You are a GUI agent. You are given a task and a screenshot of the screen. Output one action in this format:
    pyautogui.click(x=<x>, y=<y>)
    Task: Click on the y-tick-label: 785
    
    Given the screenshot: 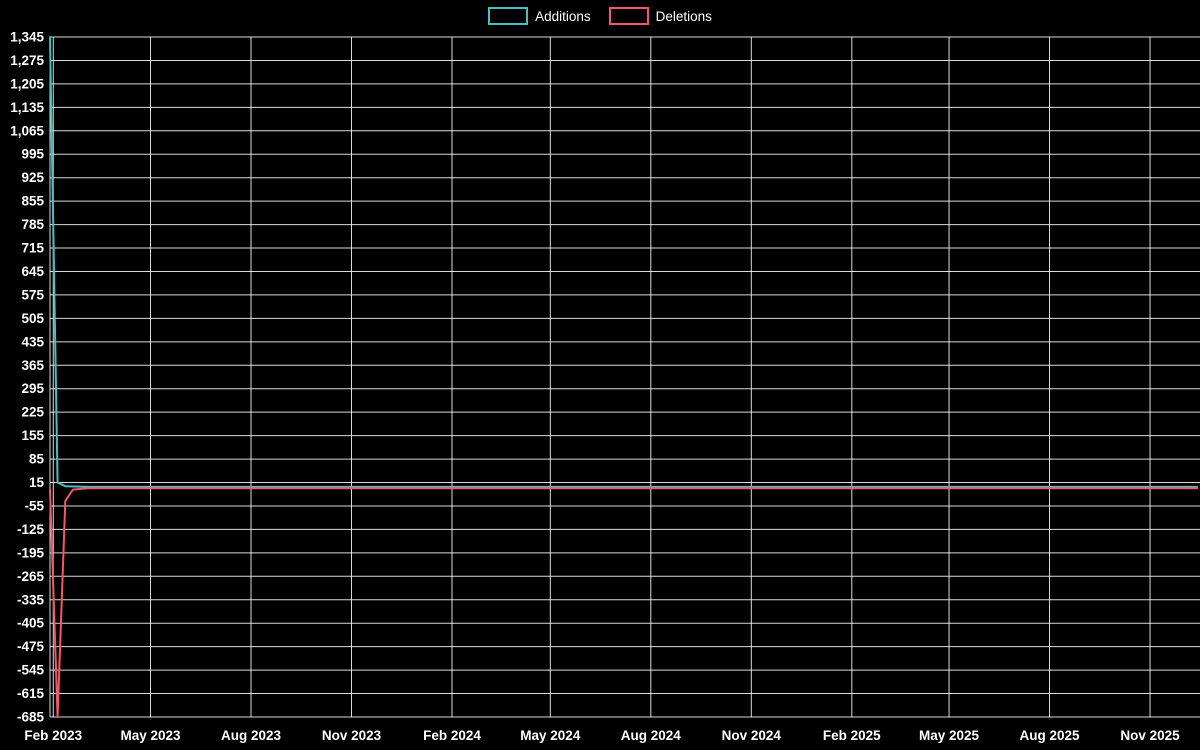 What is the action you would take?
    pyautogui.click(x=32, y=224)
    